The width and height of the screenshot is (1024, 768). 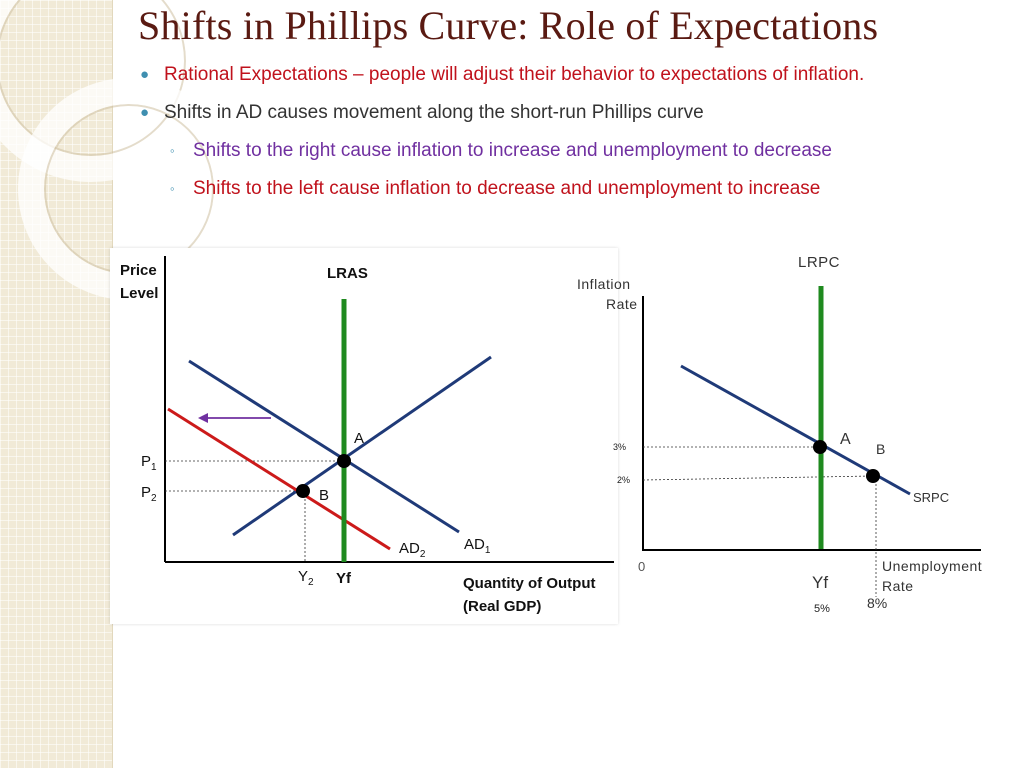 I want to click on p1-label: P1, so click(x=149, y=463).